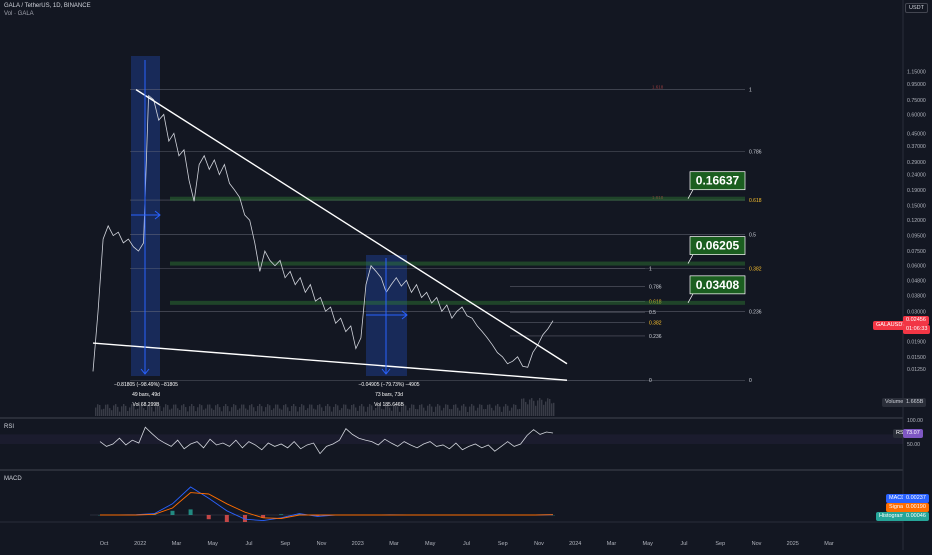 This screenshot has width=932, height=555. What do you see at coordinates (358, 544) in the screenshot?
I see `x-tick-label: 2023` at bounding box center [358, 544].